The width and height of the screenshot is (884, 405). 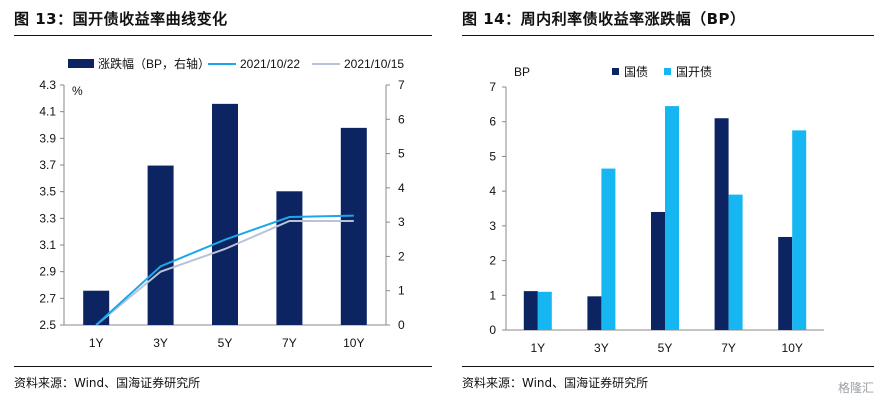 What do you see at coordinates (668, 35) in the screenshot?
I see `right-title-rule` at bounding box center [668, 35].